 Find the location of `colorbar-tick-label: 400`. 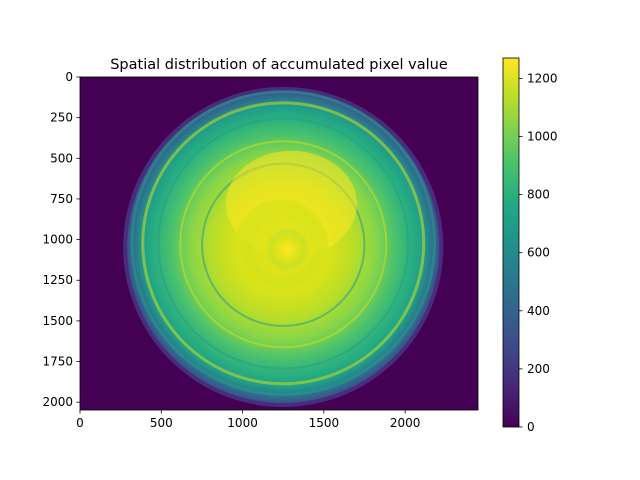

colorbar-tick-label: 400 is located at coordinates (538, 311).